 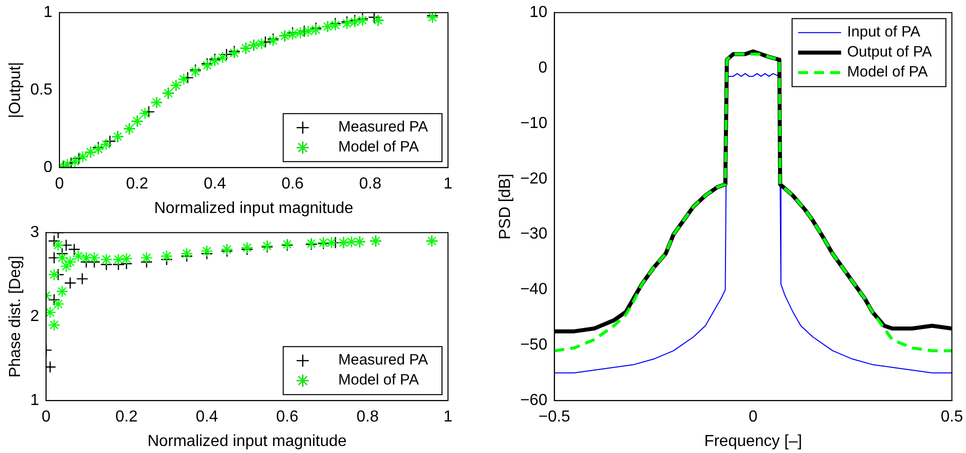 What do you see at coordinates (952, 417) in the screenshot?
I see `x-tick-label: 0.5` at bounding box center [952, 417].